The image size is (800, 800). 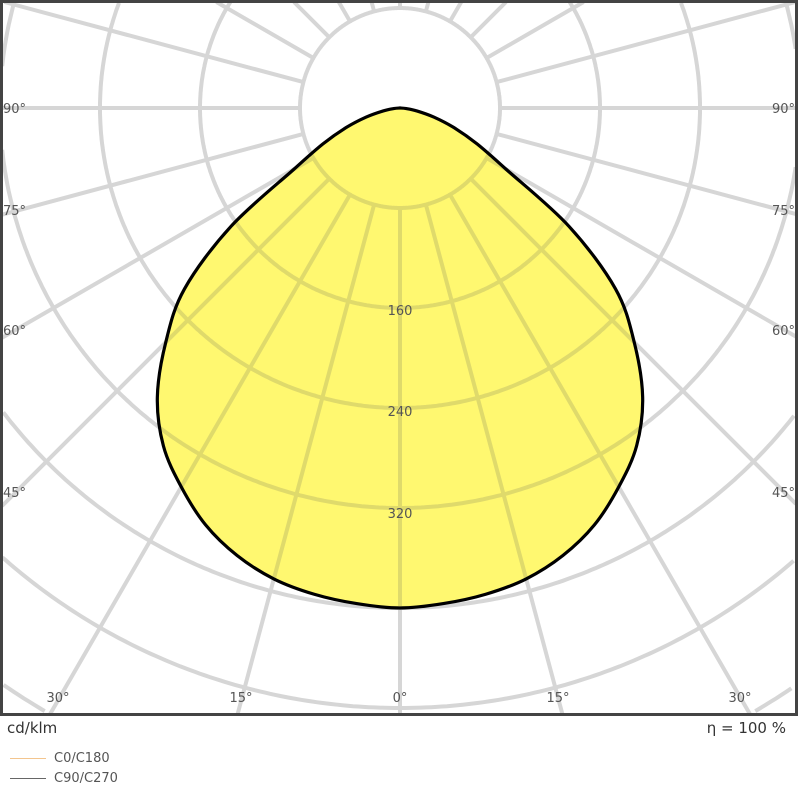 What do you see at coordinates (32, 728) in the screenshot?
I see `unit-label: cd/klm` at bounding box center [32, 728].